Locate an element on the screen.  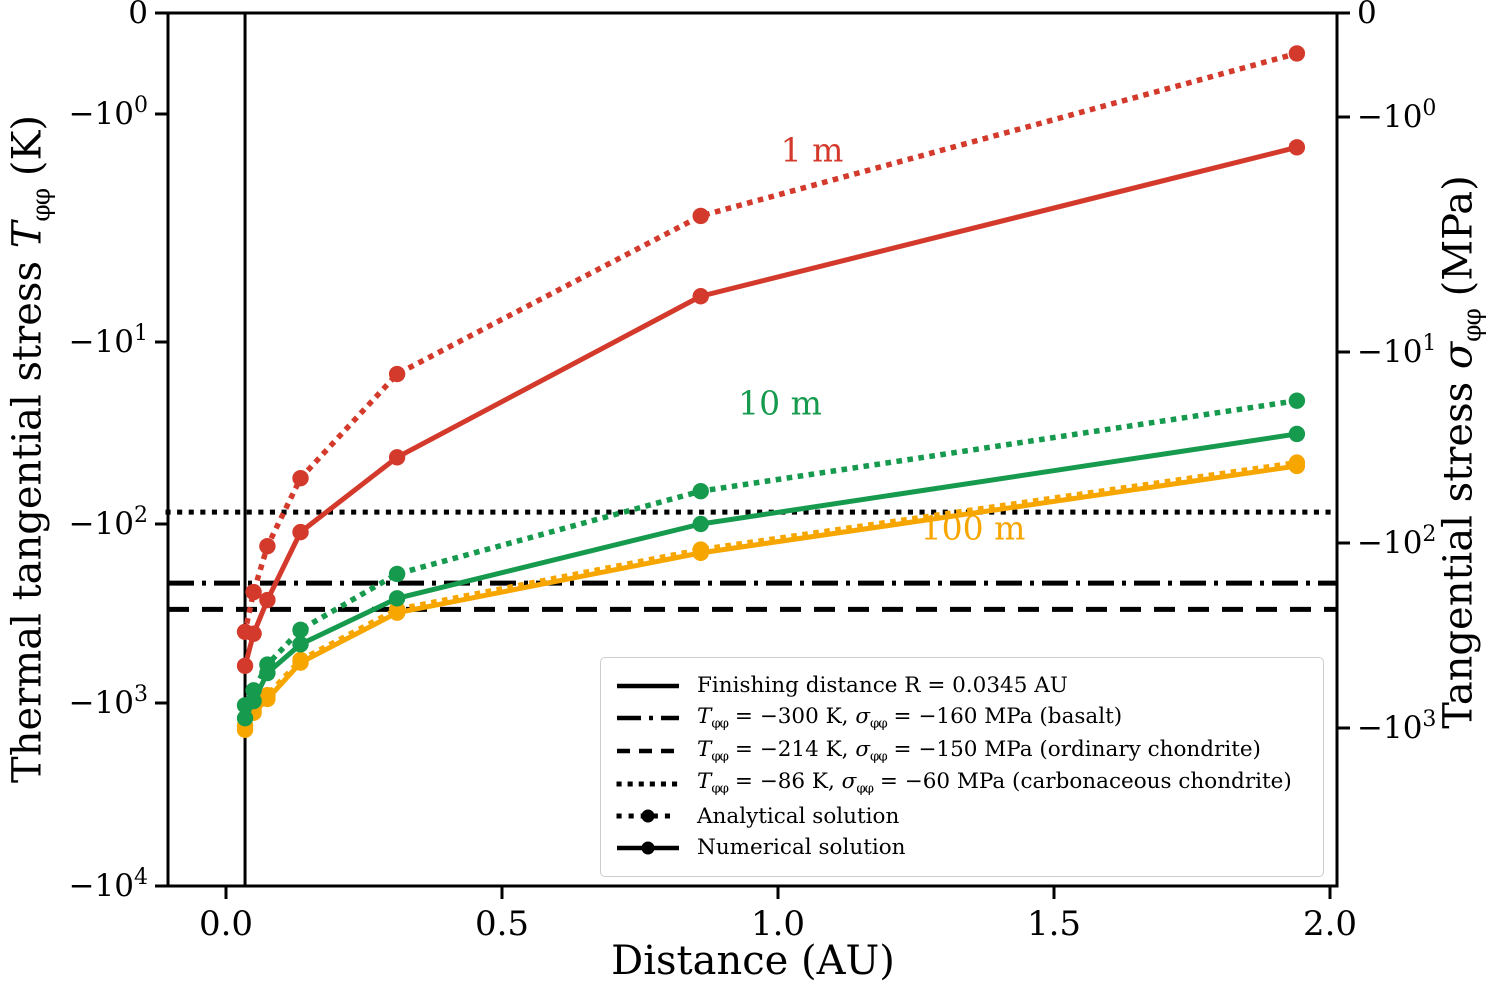
legend-item-label: Analytical solution is located at coordinates (798, 816).